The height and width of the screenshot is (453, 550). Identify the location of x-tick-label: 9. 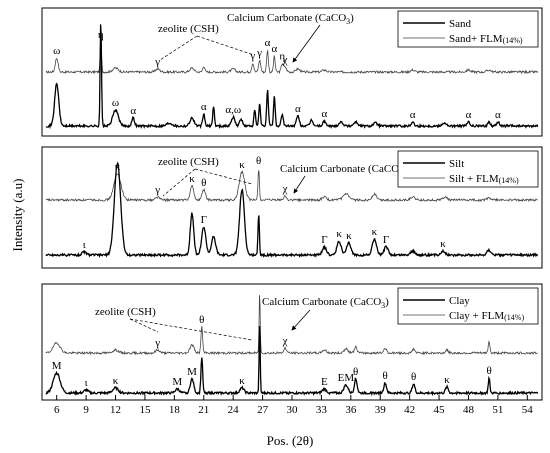
(86, 410).